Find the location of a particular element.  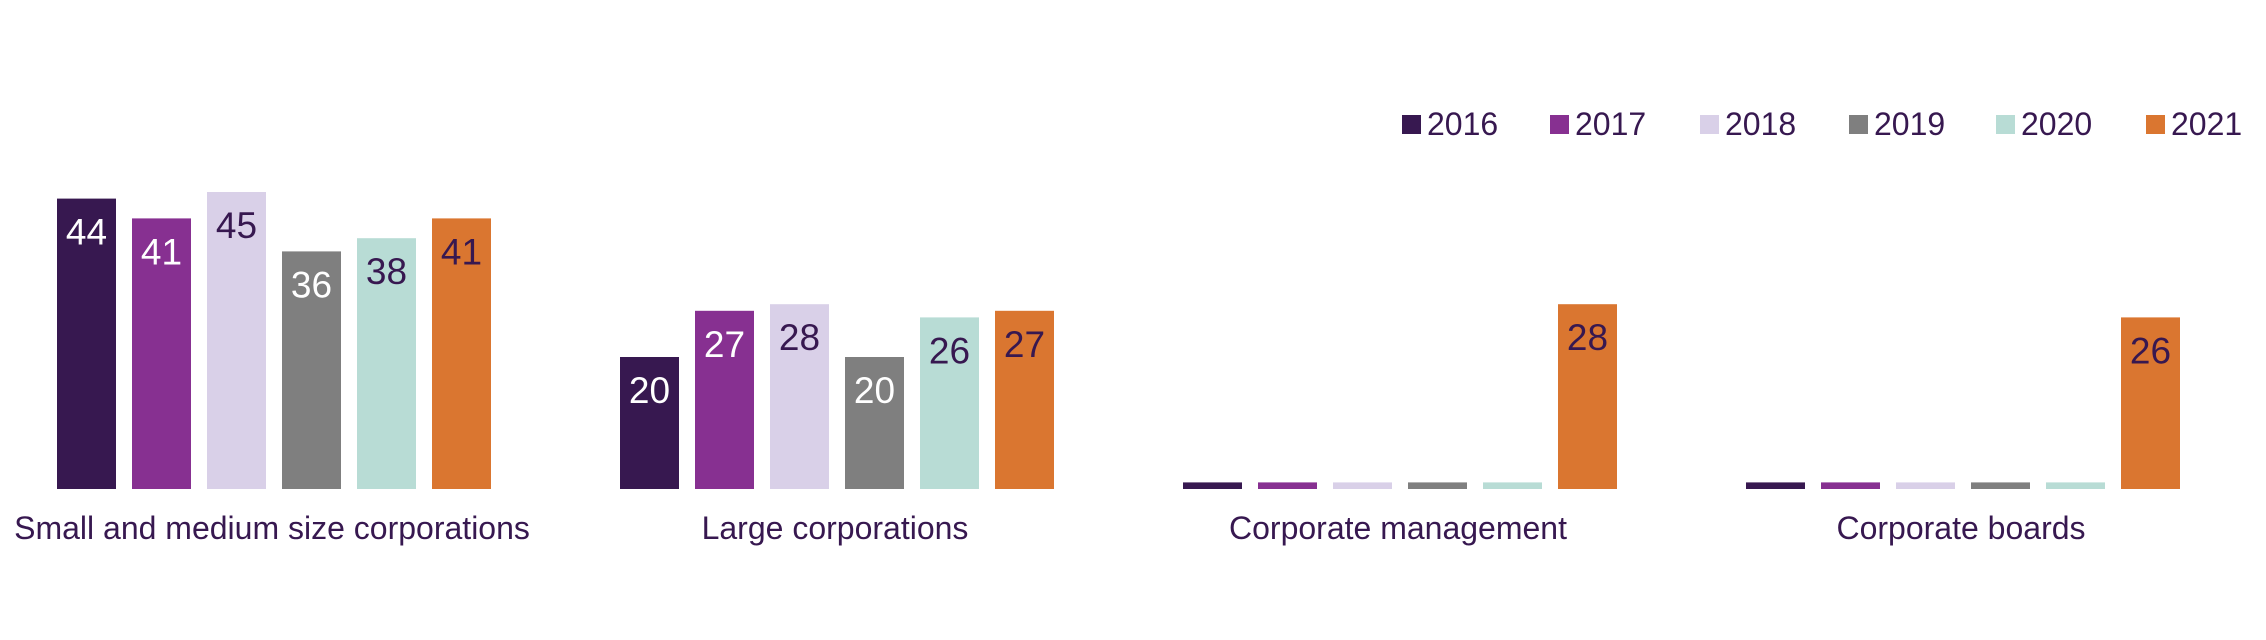

legend-swatch-2020 is located at coordinates (2005, 124).